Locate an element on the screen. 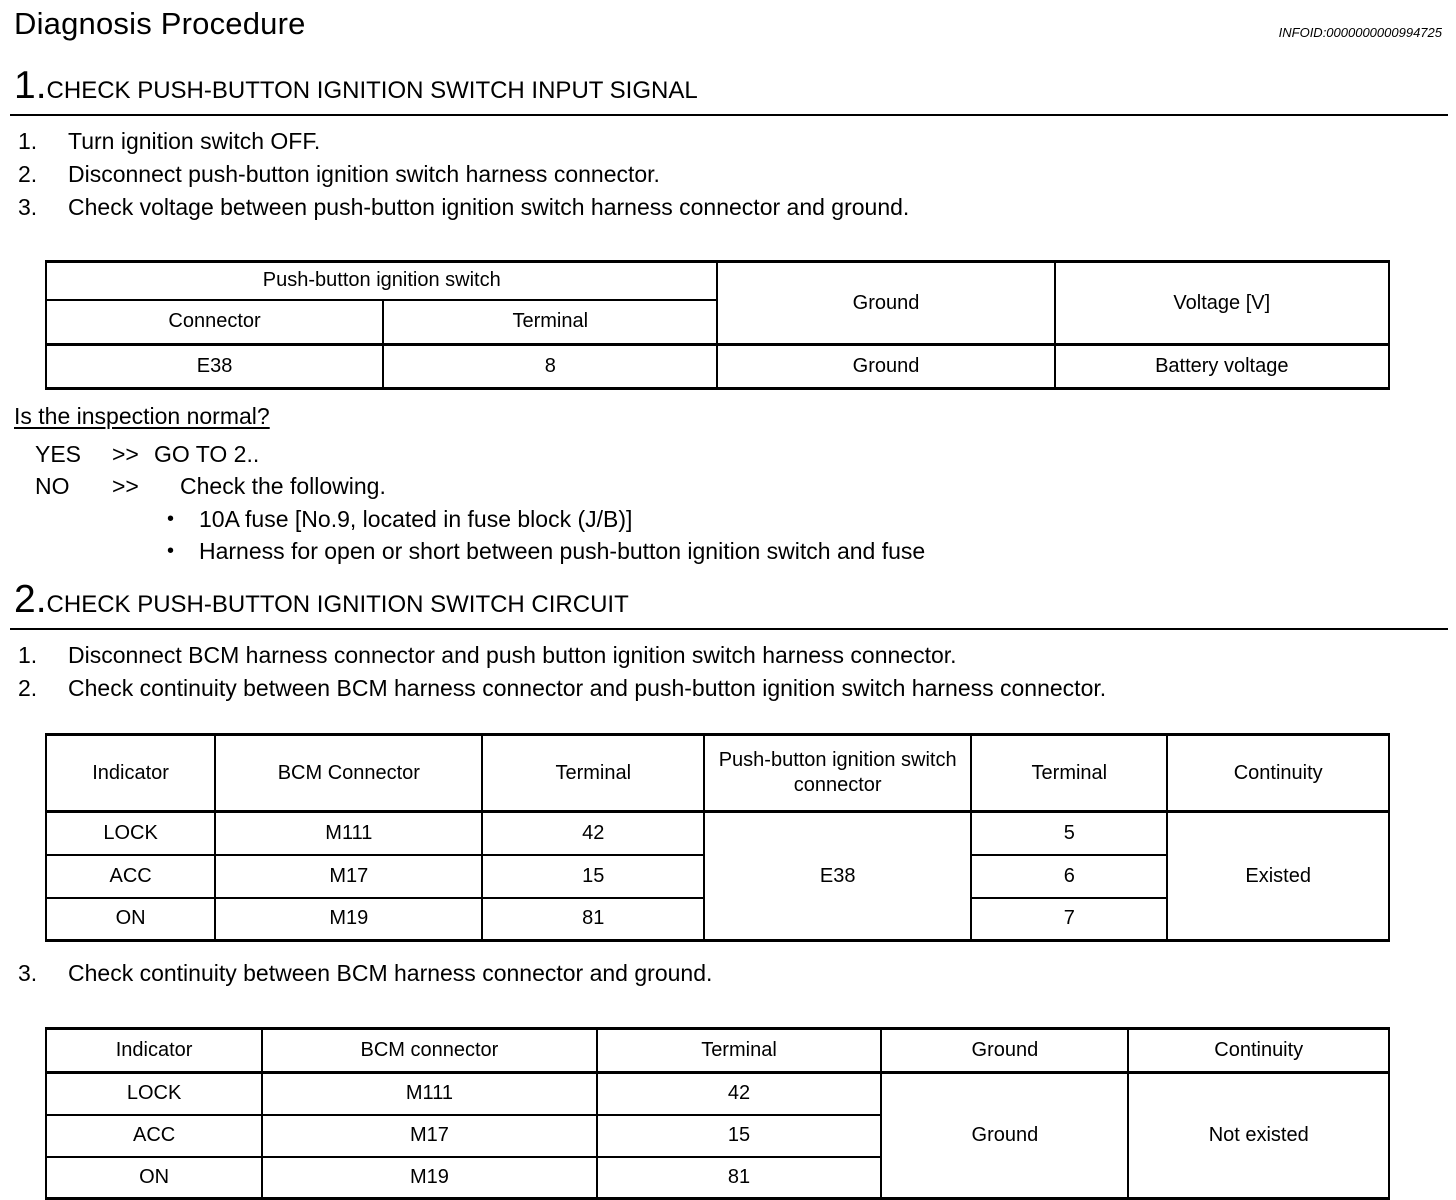 The height and width of the screenshot is (1200, 1456). section2-number: 2. is located at coordinates (30, 599).